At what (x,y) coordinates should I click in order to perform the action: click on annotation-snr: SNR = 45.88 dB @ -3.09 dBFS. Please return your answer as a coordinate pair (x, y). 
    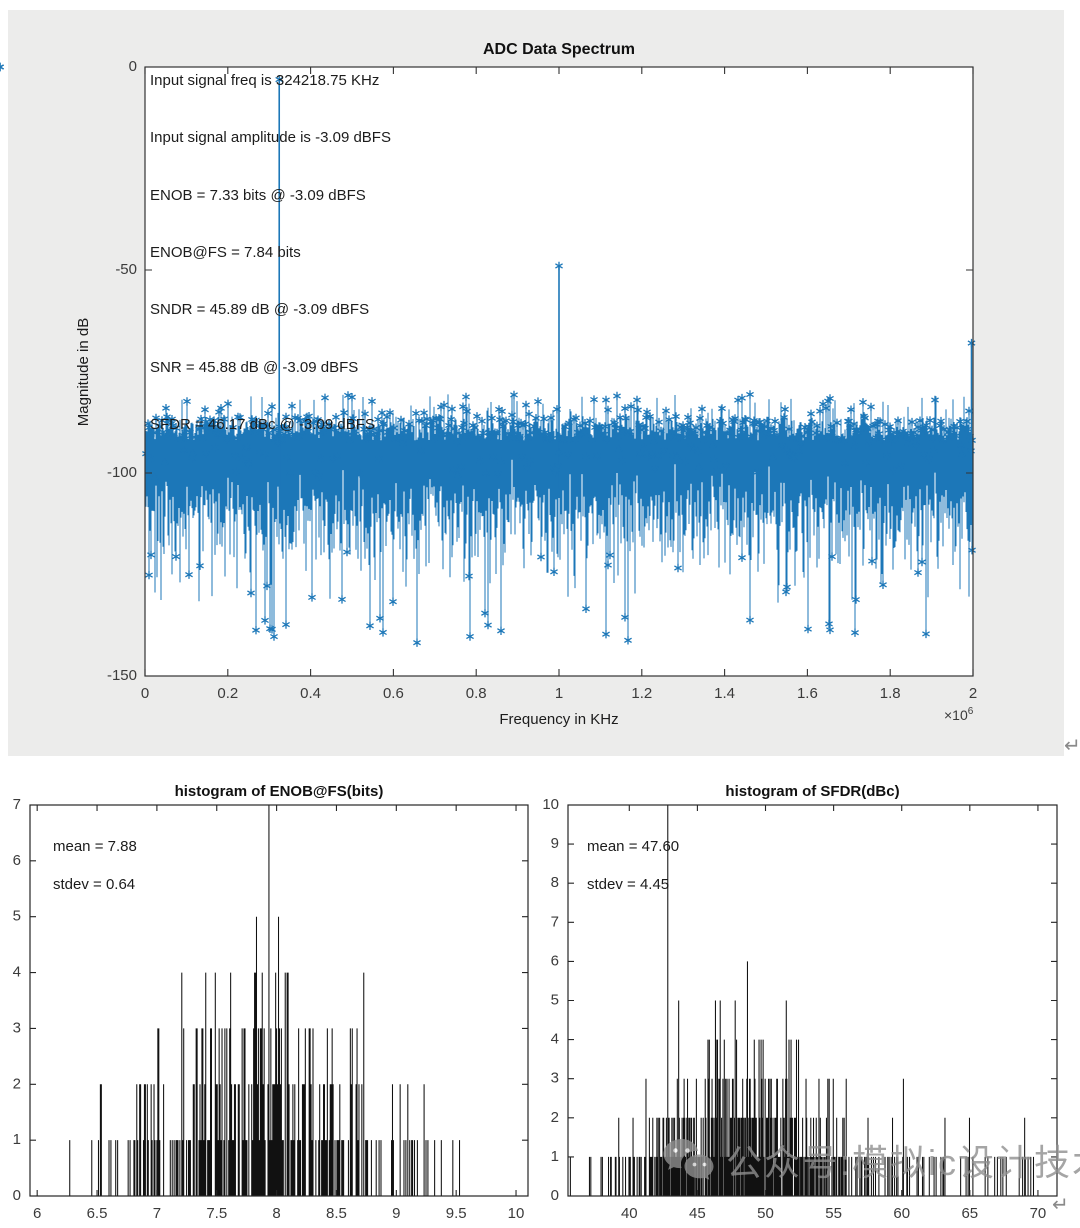
    Looking at the image, I should click on (254, 367).